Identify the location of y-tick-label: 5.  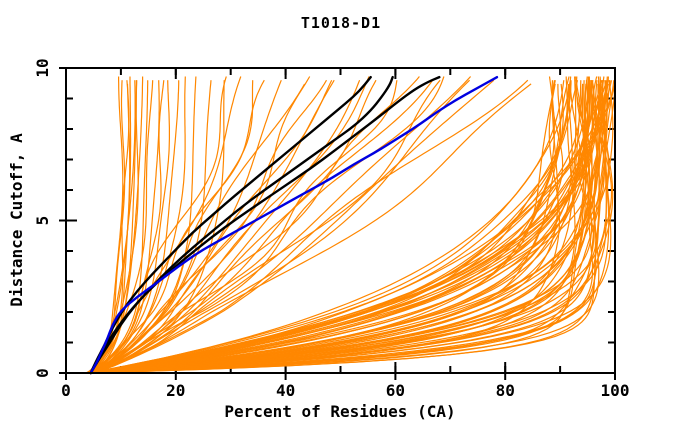
(42, 221).